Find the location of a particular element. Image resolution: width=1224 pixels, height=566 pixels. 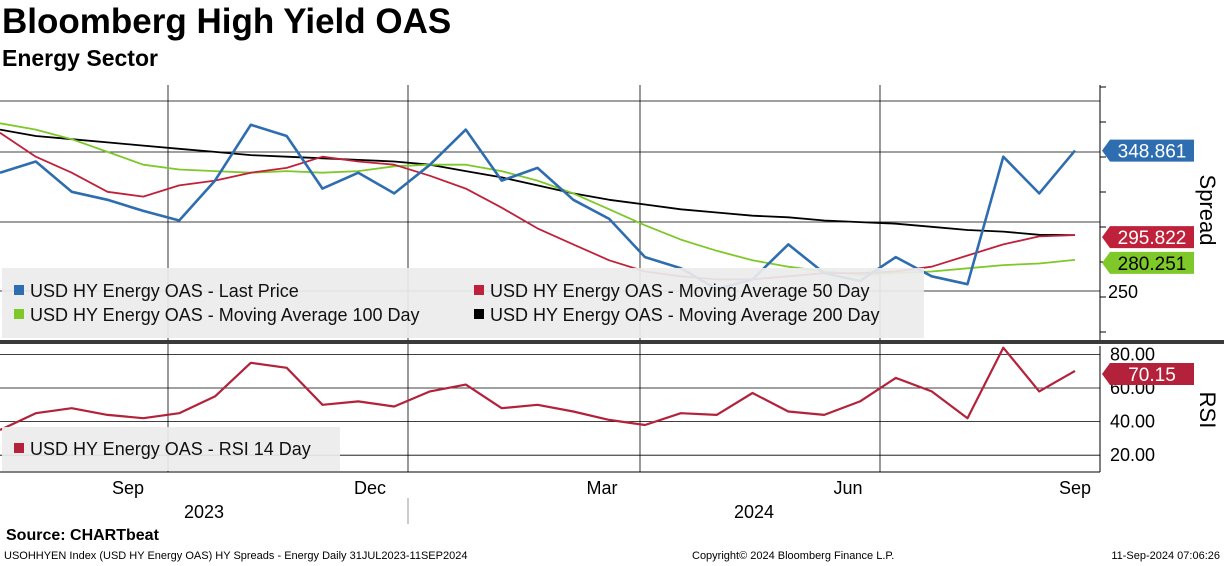

spread-tick-label: 250 is located at coordinates (1123, 292).